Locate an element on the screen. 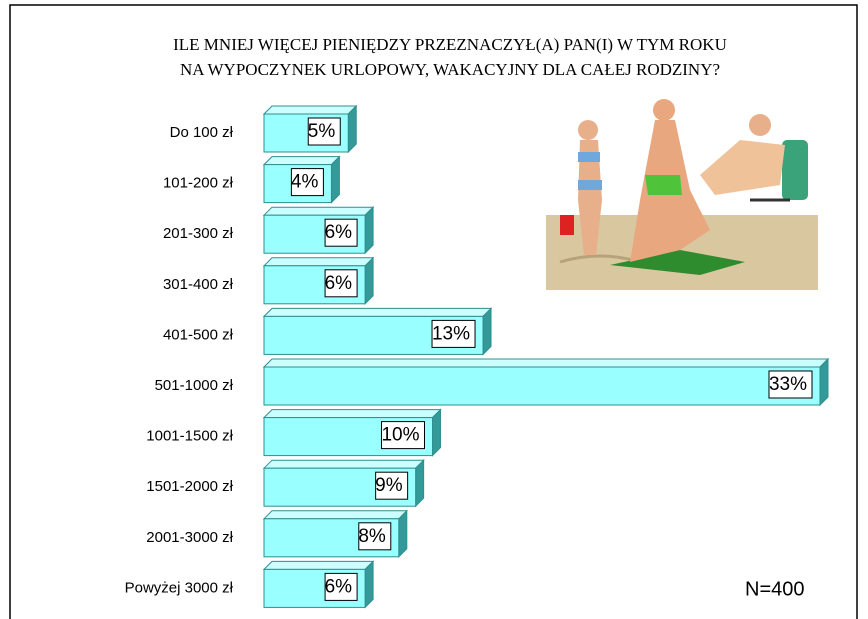 Image resolution: width=868 pixels, height=619 pixels. category-label: 201-300 zł is located at coordinates (198, 233).